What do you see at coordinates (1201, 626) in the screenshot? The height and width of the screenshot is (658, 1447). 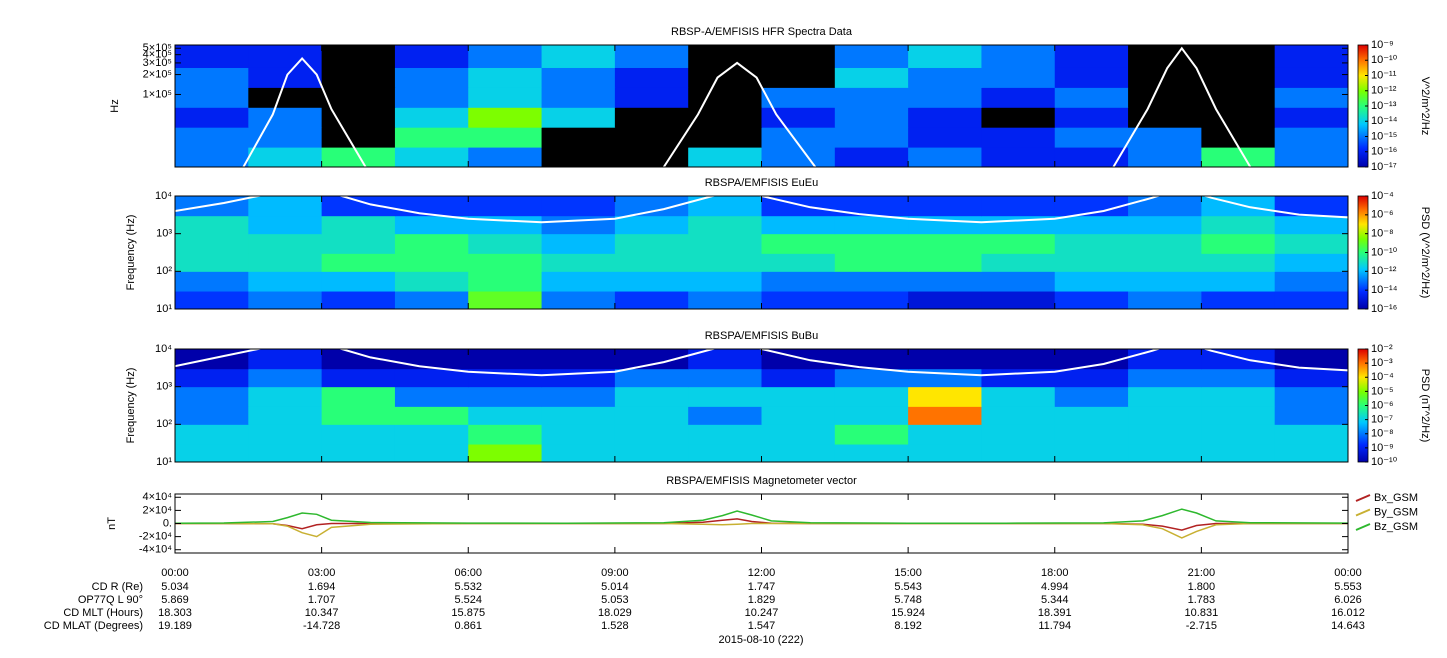 I see `ephemeris-value: -2.715` at bounding box center [1201, 626].